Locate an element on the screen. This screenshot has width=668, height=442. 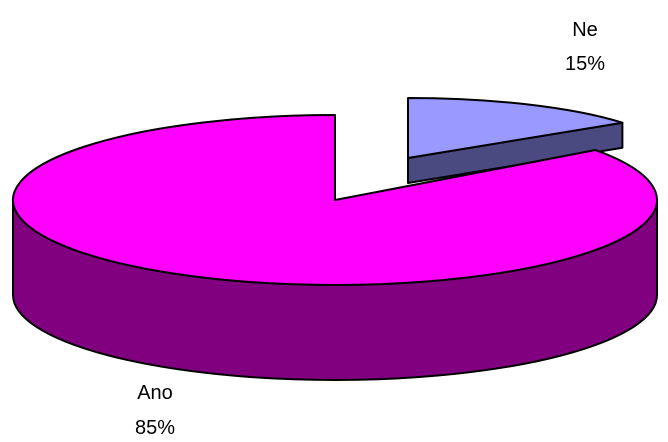
slice-label-ano: Ano is located at coordinates (155, 393).